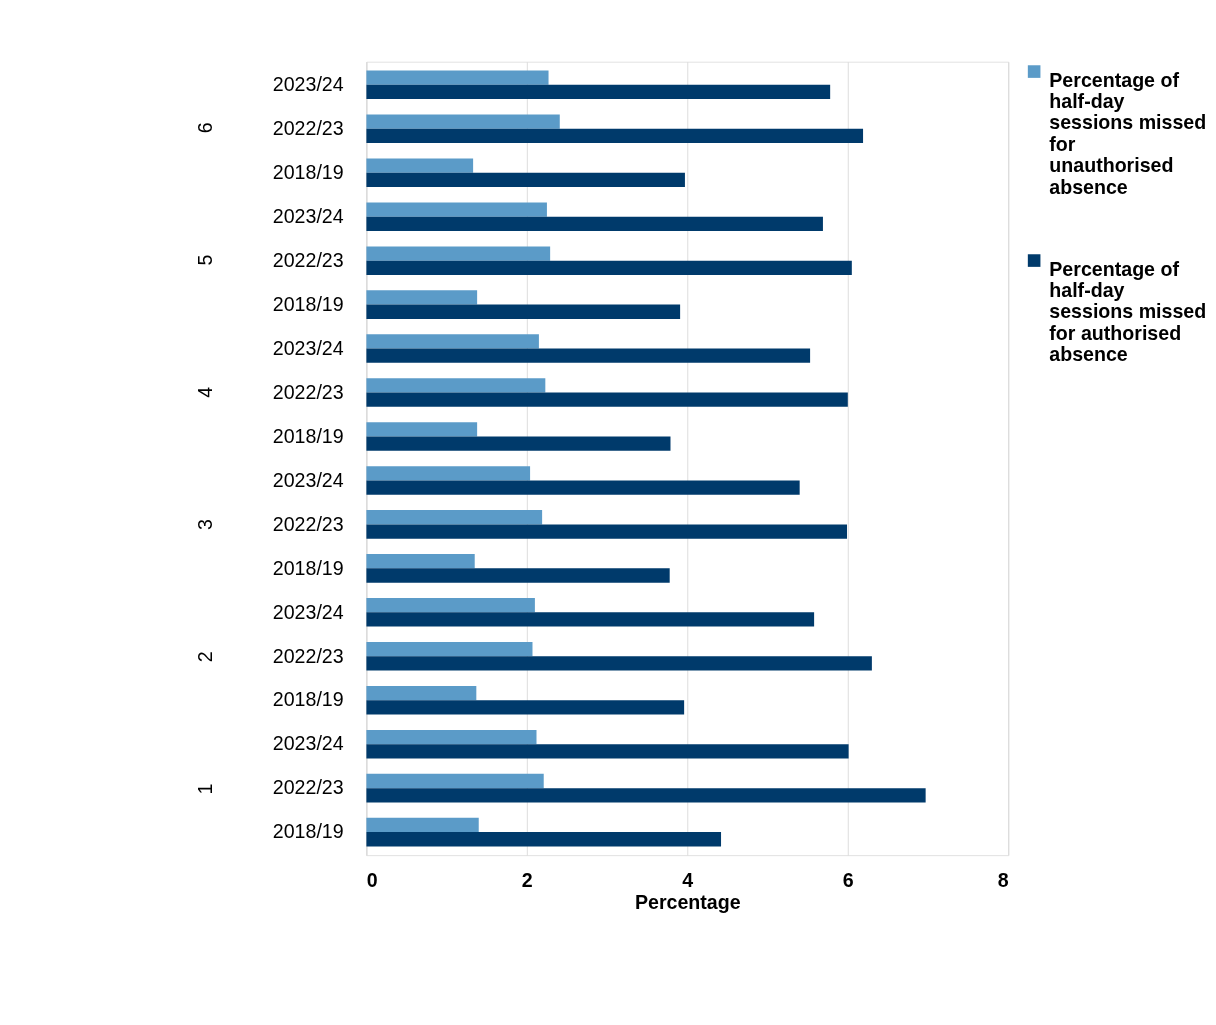 This screenshot has width=1216, height=1025. I want to click on x-tick-label: 2, so click(527, 879).